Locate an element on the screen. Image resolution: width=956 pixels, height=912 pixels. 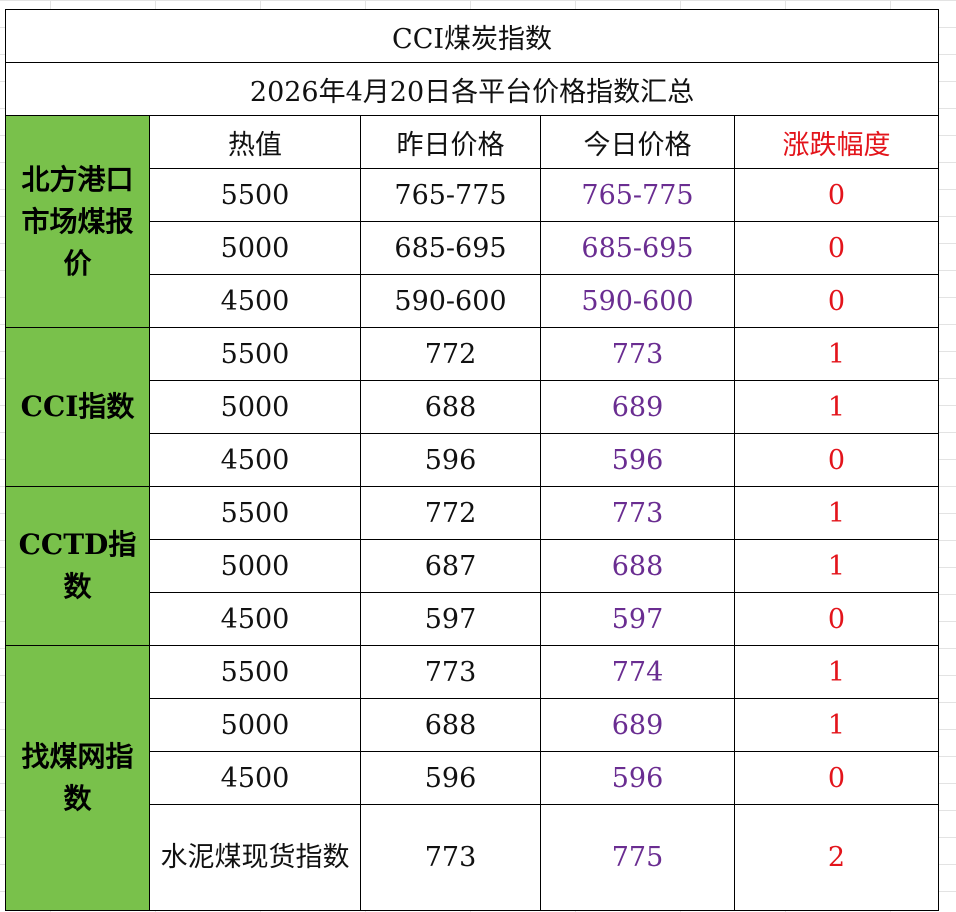
group-label: CCI指数 is located at coordinates (77, 407).